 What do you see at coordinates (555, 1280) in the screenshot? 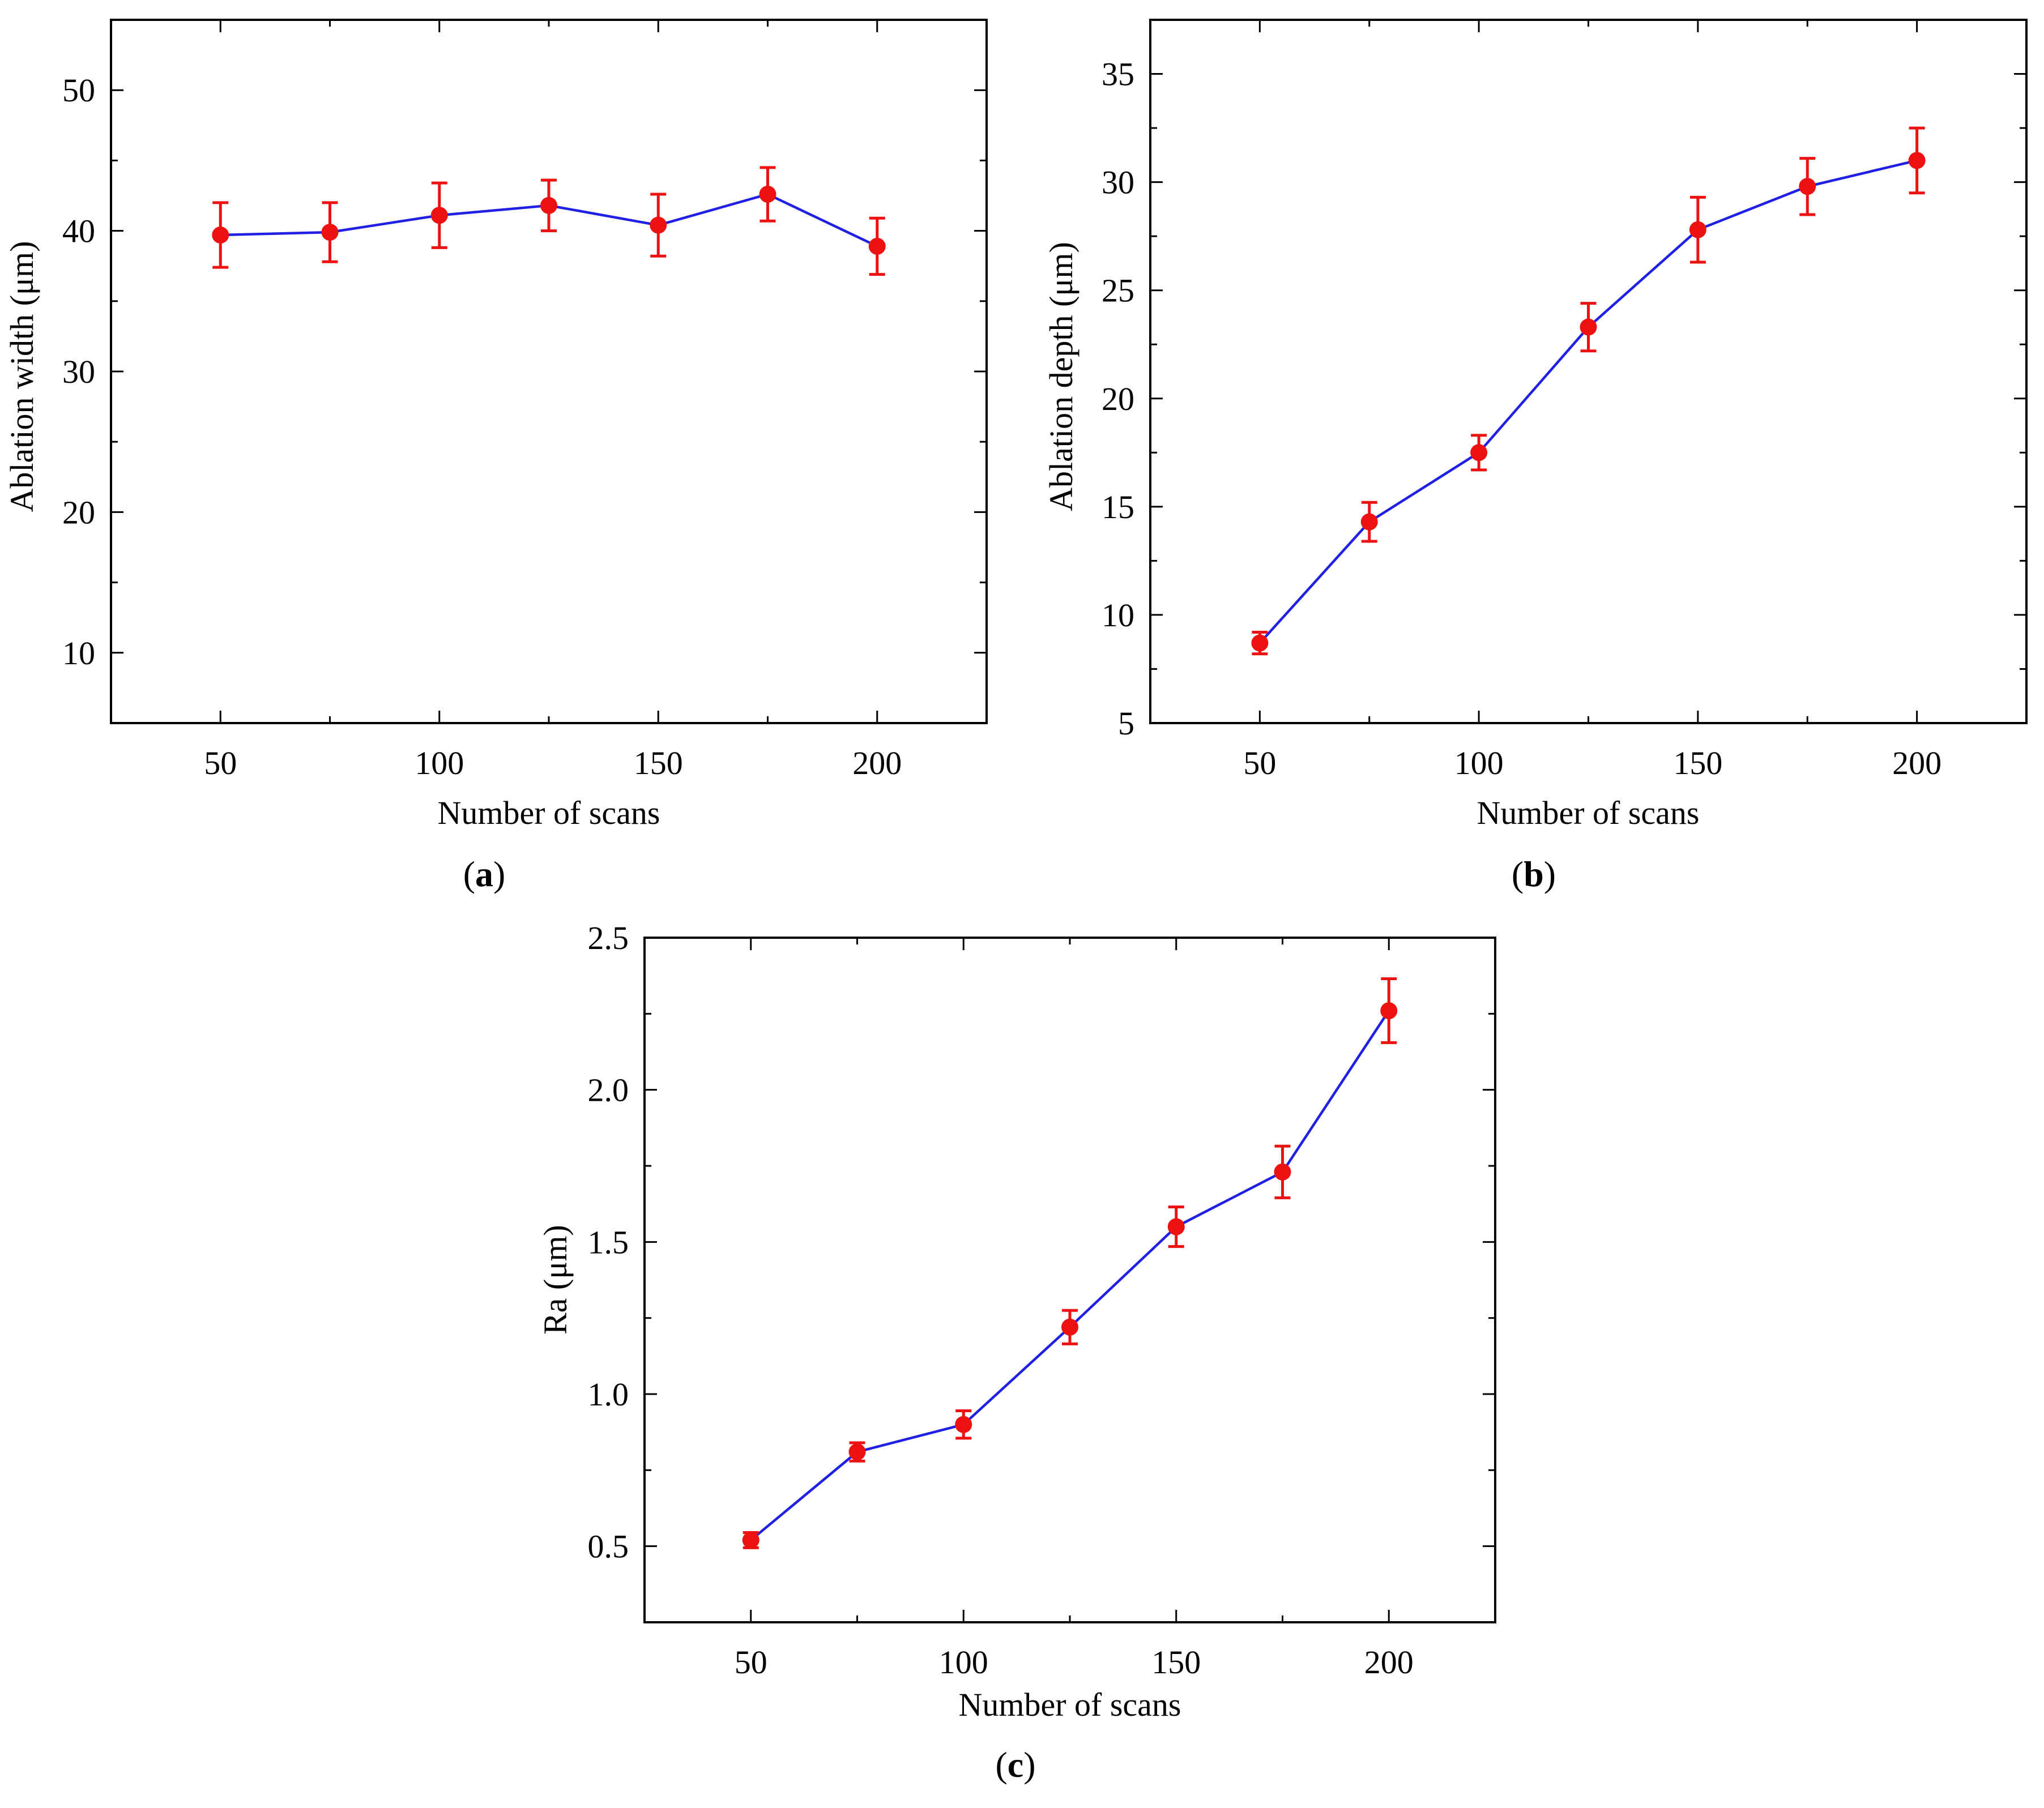
I see `y-axis-label: Ra (μm)` at bounding box center [555, 1280].